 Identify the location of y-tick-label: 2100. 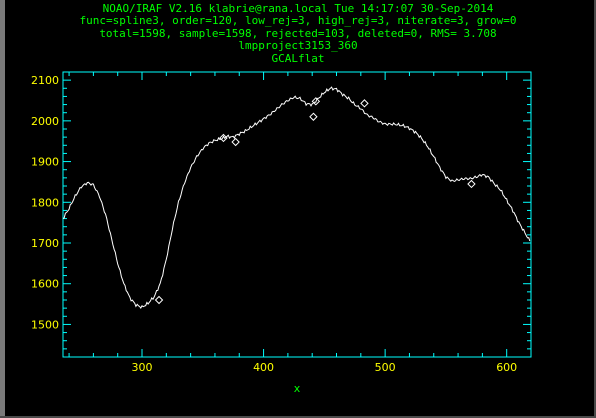
(45, 80).